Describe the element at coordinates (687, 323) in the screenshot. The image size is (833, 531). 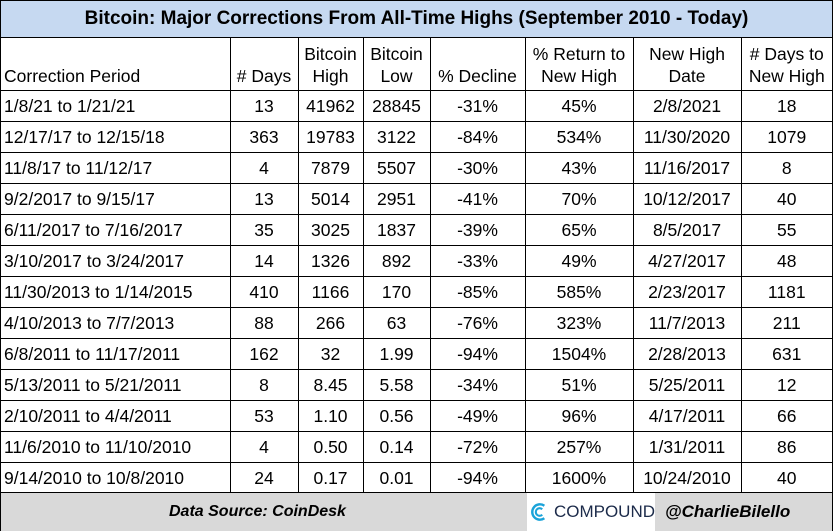
I see `table-cell: 11/7/2013` at that location.